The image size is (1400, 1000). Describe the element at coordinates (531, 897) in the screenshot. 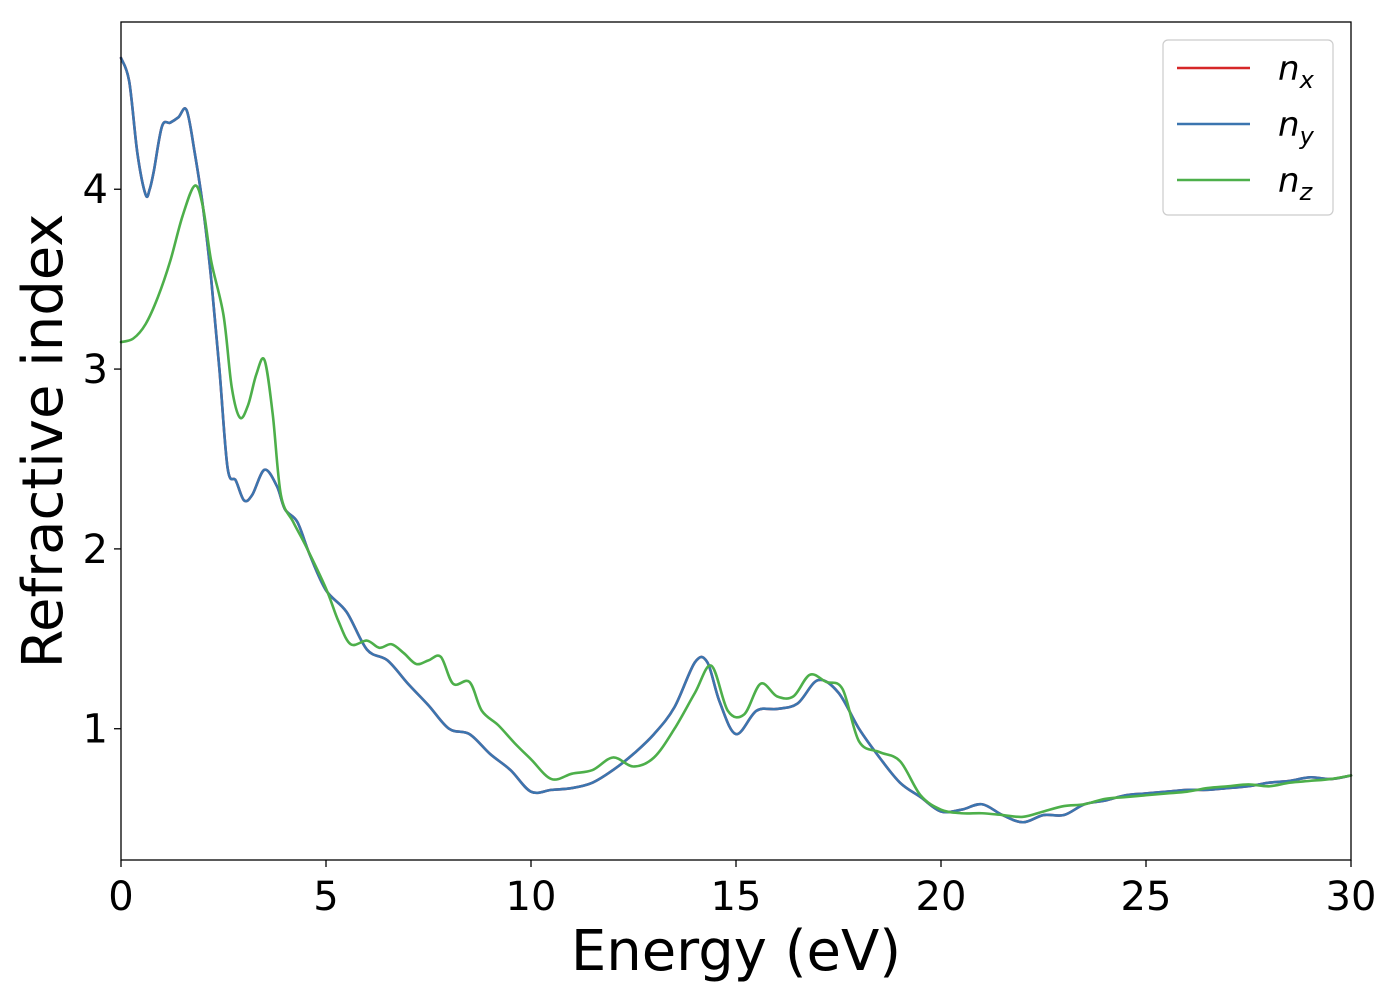

I see `x-tick-label: 10` at that location.